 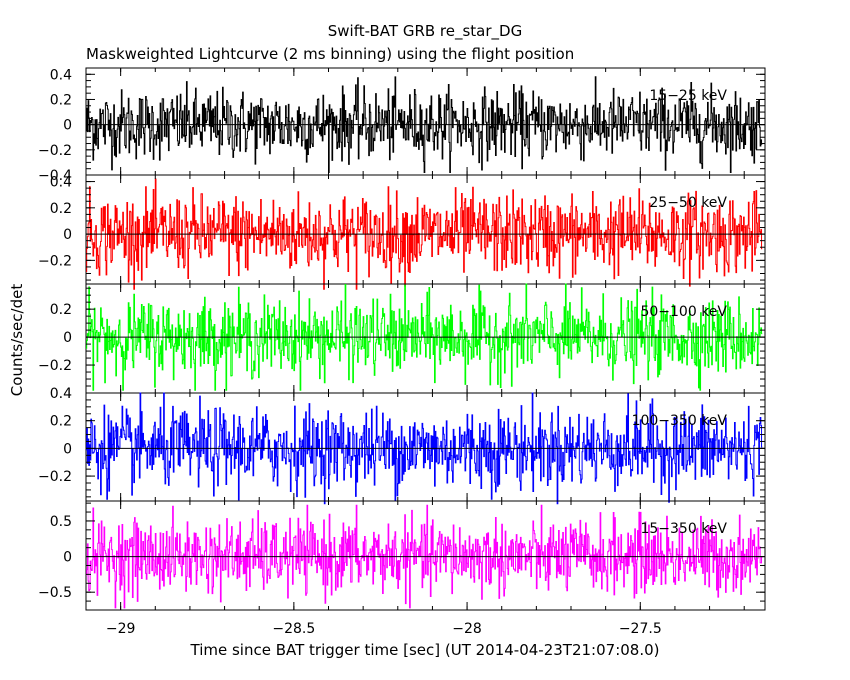 I want to click on x-tick-label: −28, so click(x=467, y=629).